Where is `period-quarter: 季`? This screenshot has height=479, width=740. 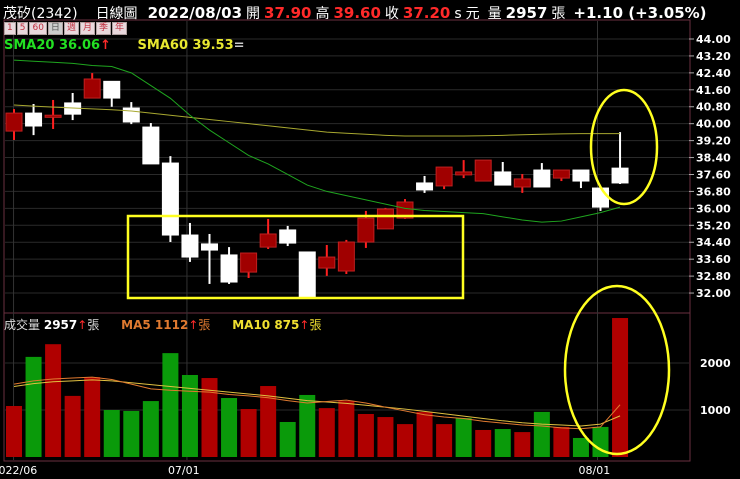
period-quarter: 季 is located at coordinates (103, 28).